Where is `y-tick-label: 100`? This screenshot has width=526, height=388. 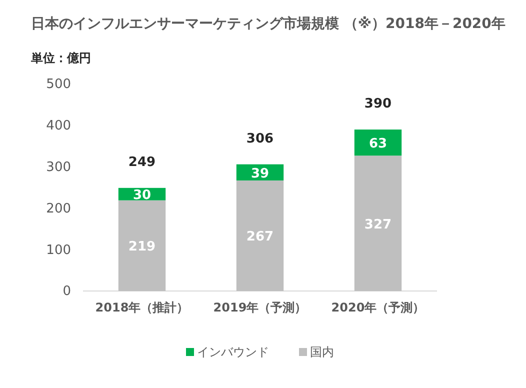 y-tick-label: 100 is located at coordinates (58, 250).